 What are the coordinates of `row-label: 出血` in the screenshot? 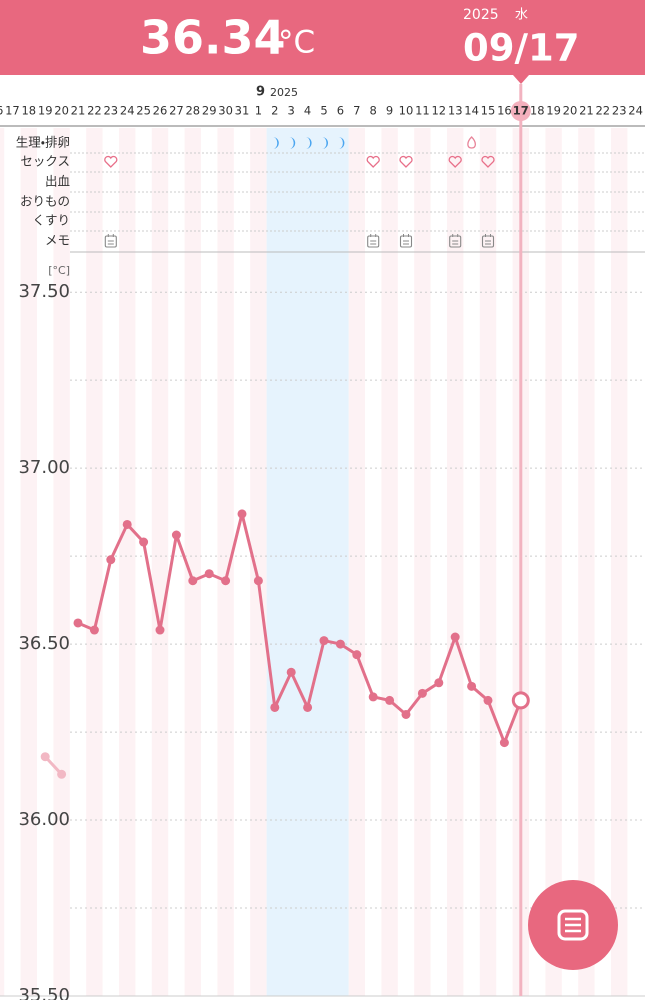 It's located at (57, 181).